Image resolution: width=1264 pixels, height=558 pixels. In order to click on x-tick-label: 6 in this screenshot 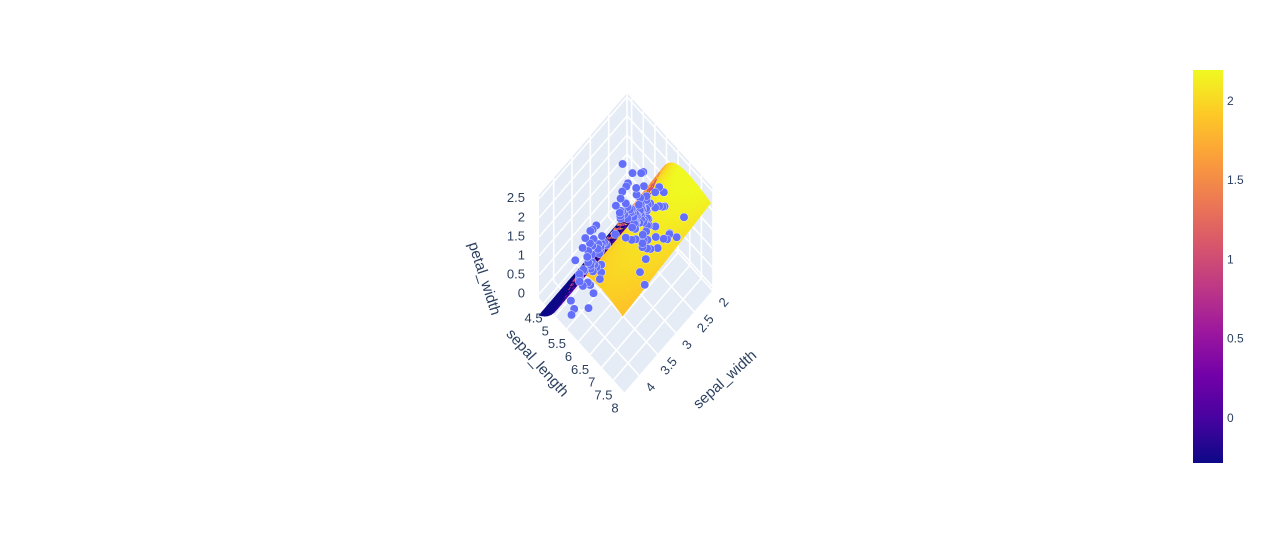, I will do `click(568, 356)`.